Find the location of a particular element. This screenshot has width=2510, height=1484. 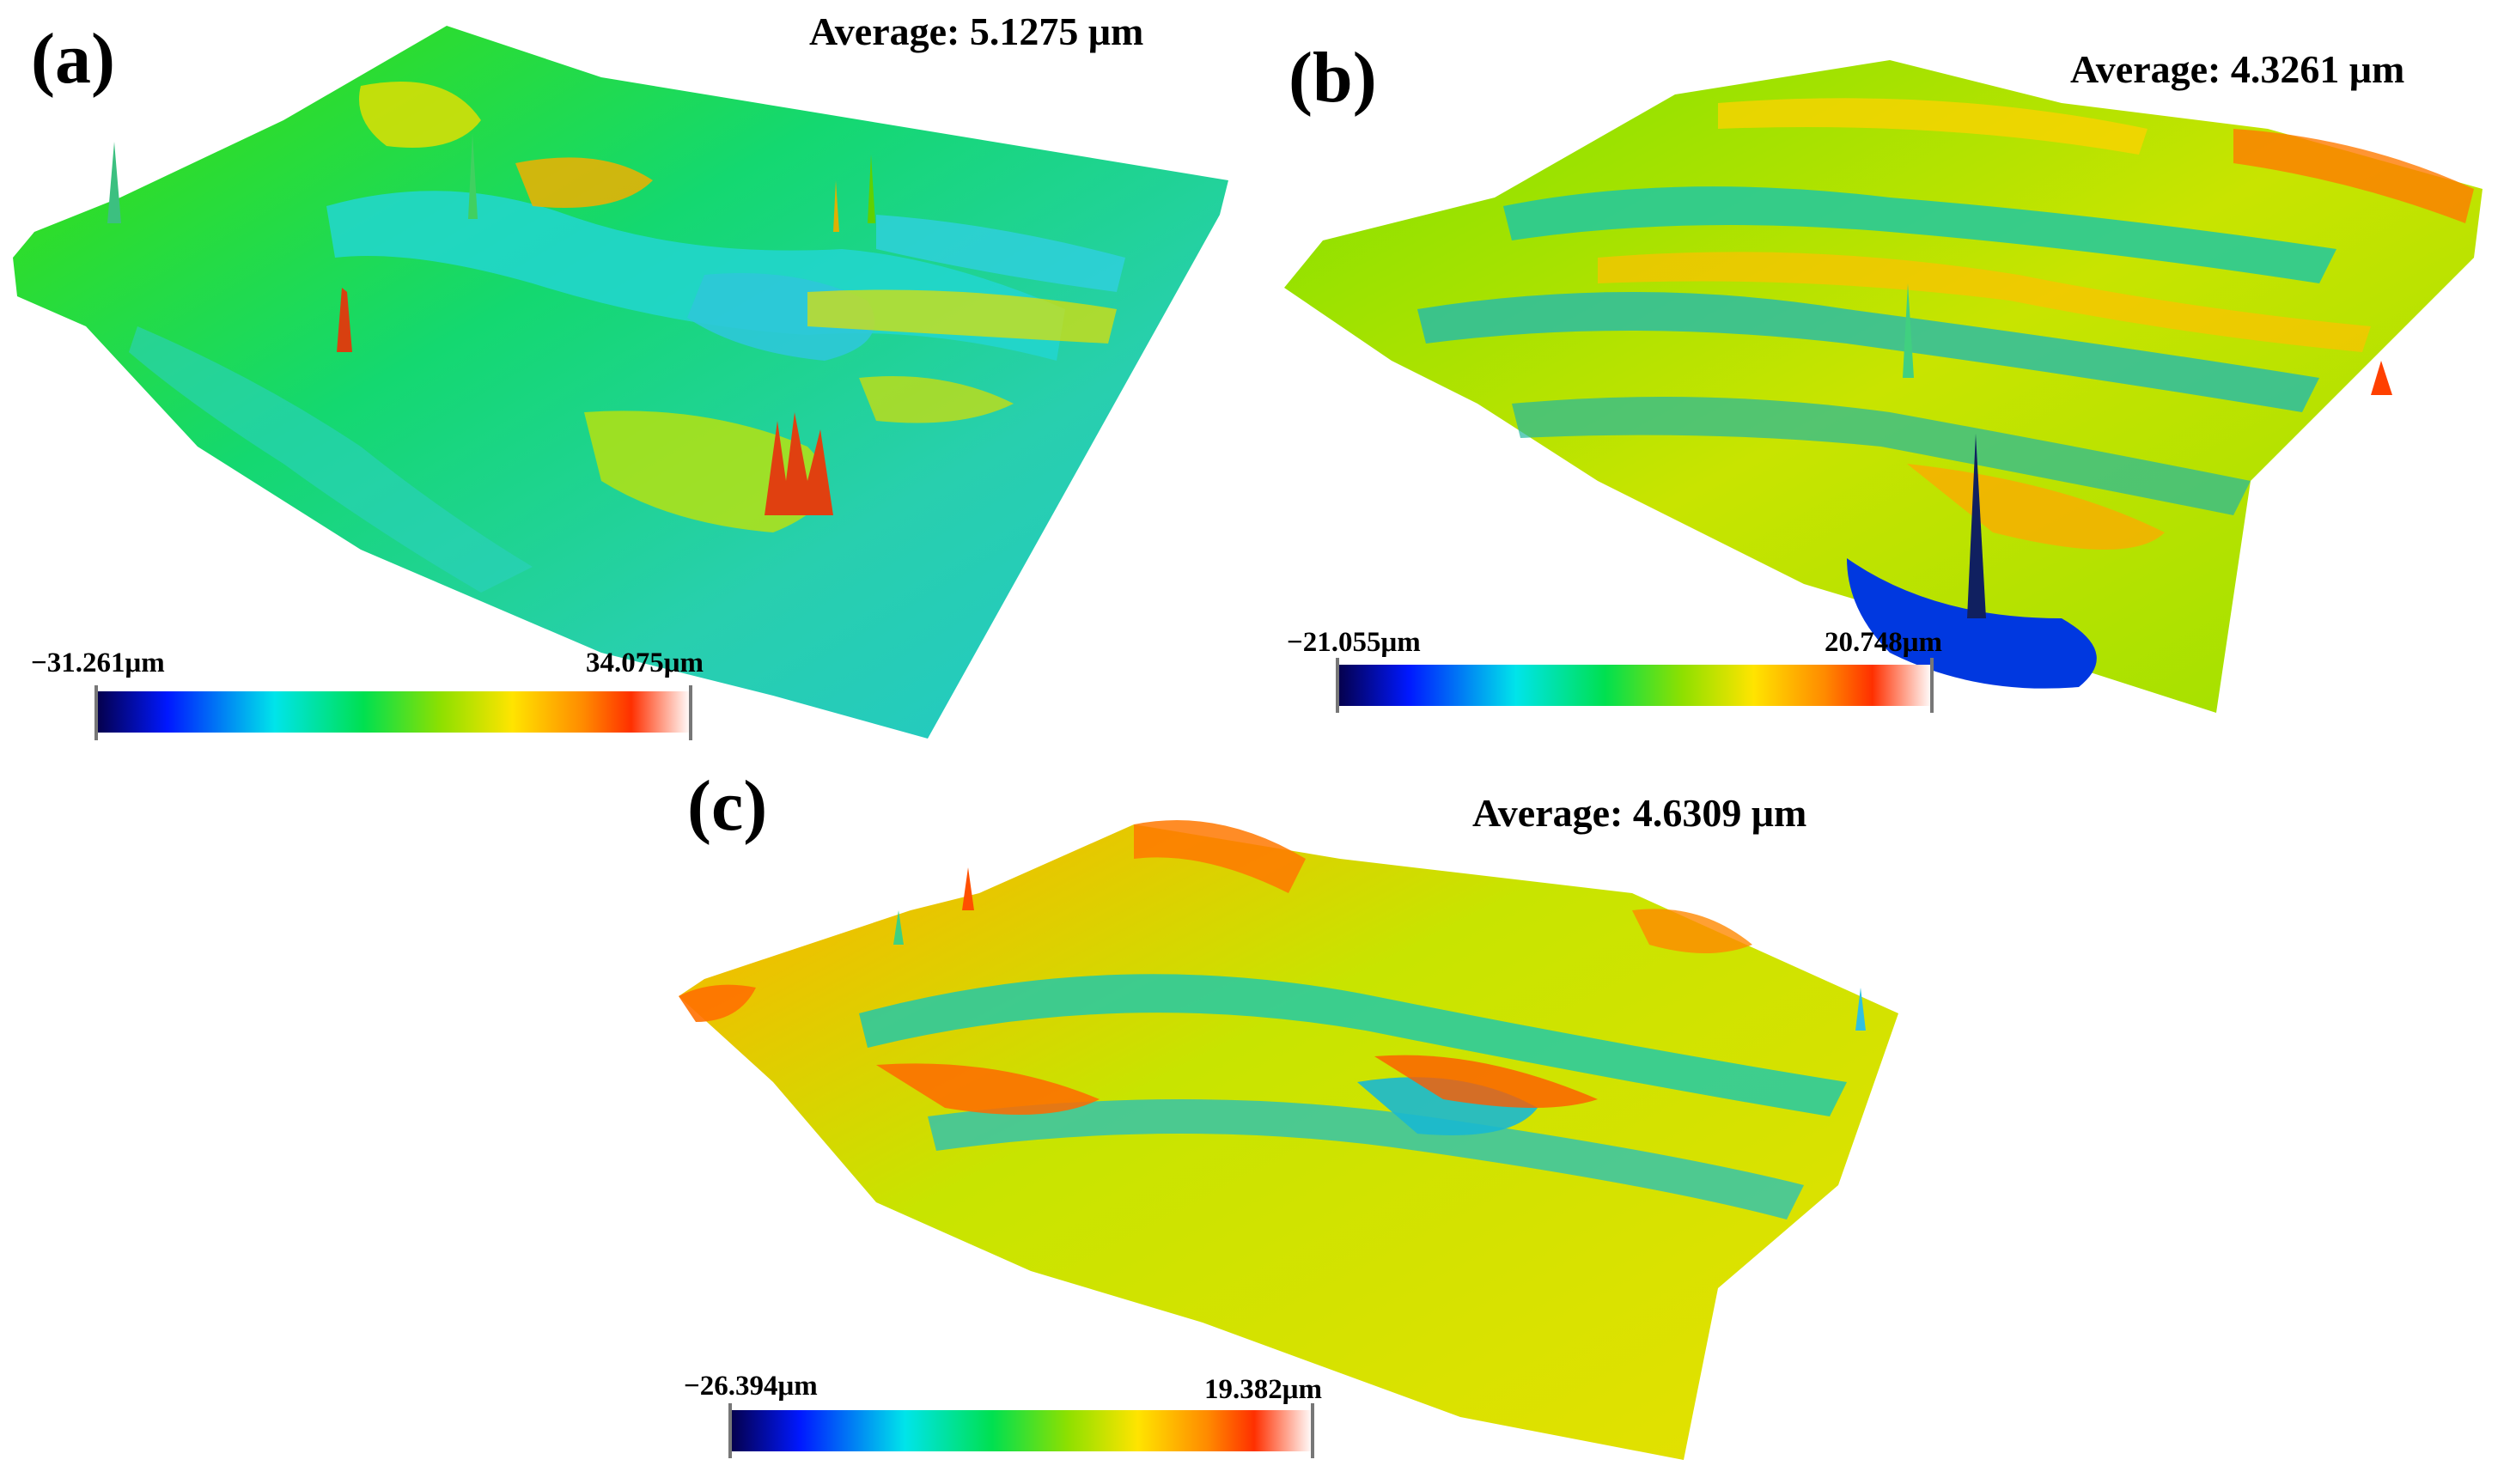

colorbar-min-c: −26.394μm is located at coordinates (751, 1386).